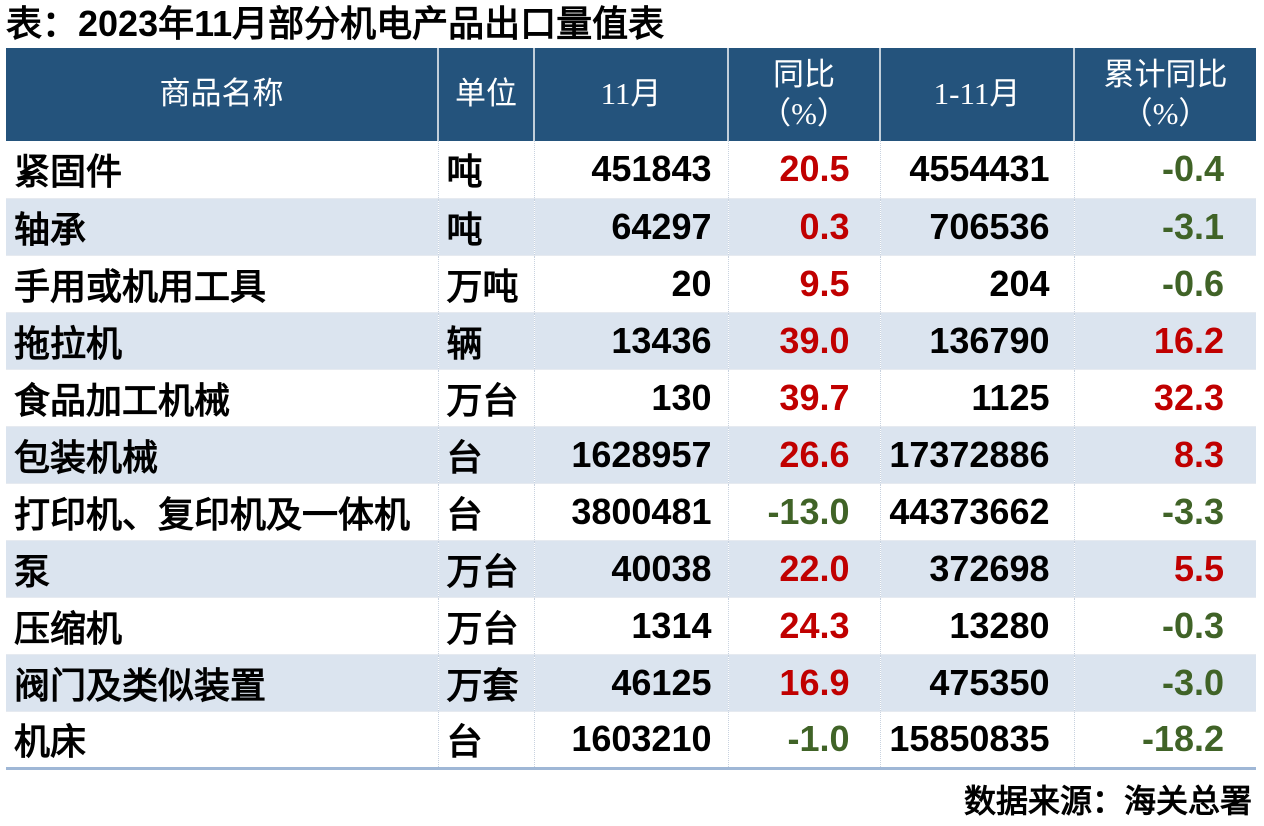 This screenshot has height=826, width=1264. Describe the element at coordinates (976, 169) in the screenshot. I see `jan-nov-value-cell: 4554431` at that location.